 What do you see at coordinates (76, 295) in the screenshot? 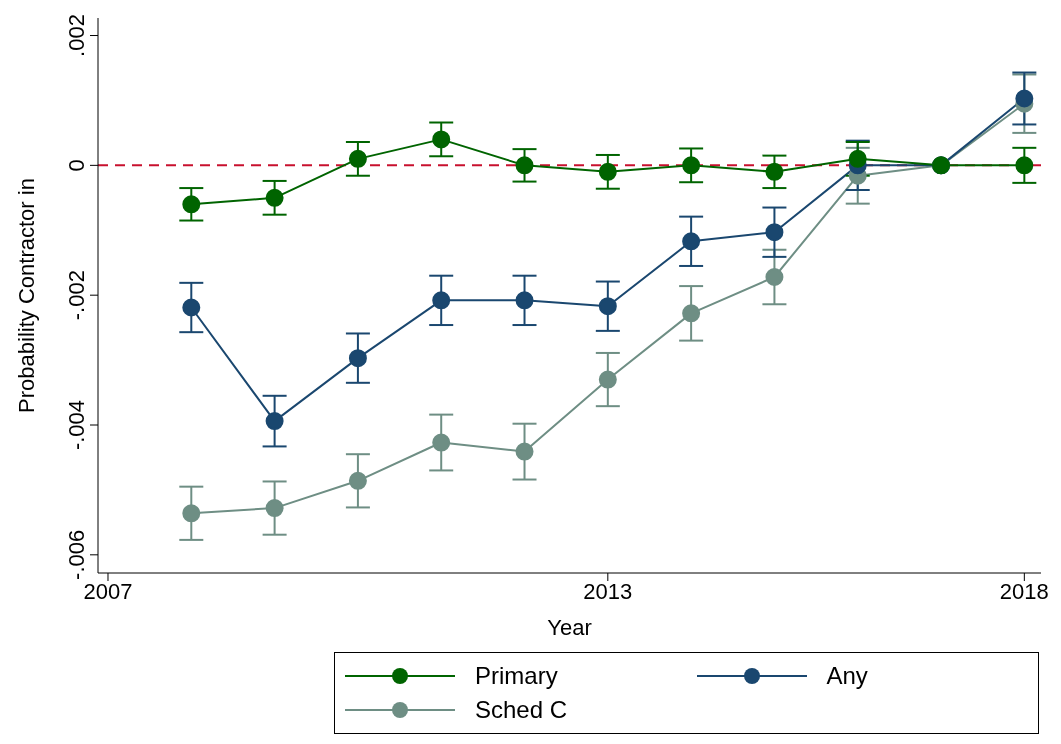
I see `y-tick-label: -.002` at bounding box center [76, 295].